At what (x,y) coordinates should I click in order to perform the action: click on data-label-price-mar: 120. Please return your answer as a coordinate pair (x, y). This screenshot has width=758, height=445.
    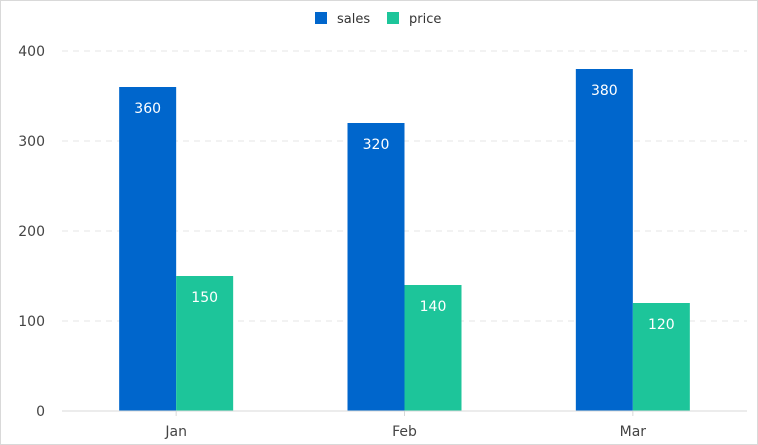
    Looking at the image, I should click on (661, 325).